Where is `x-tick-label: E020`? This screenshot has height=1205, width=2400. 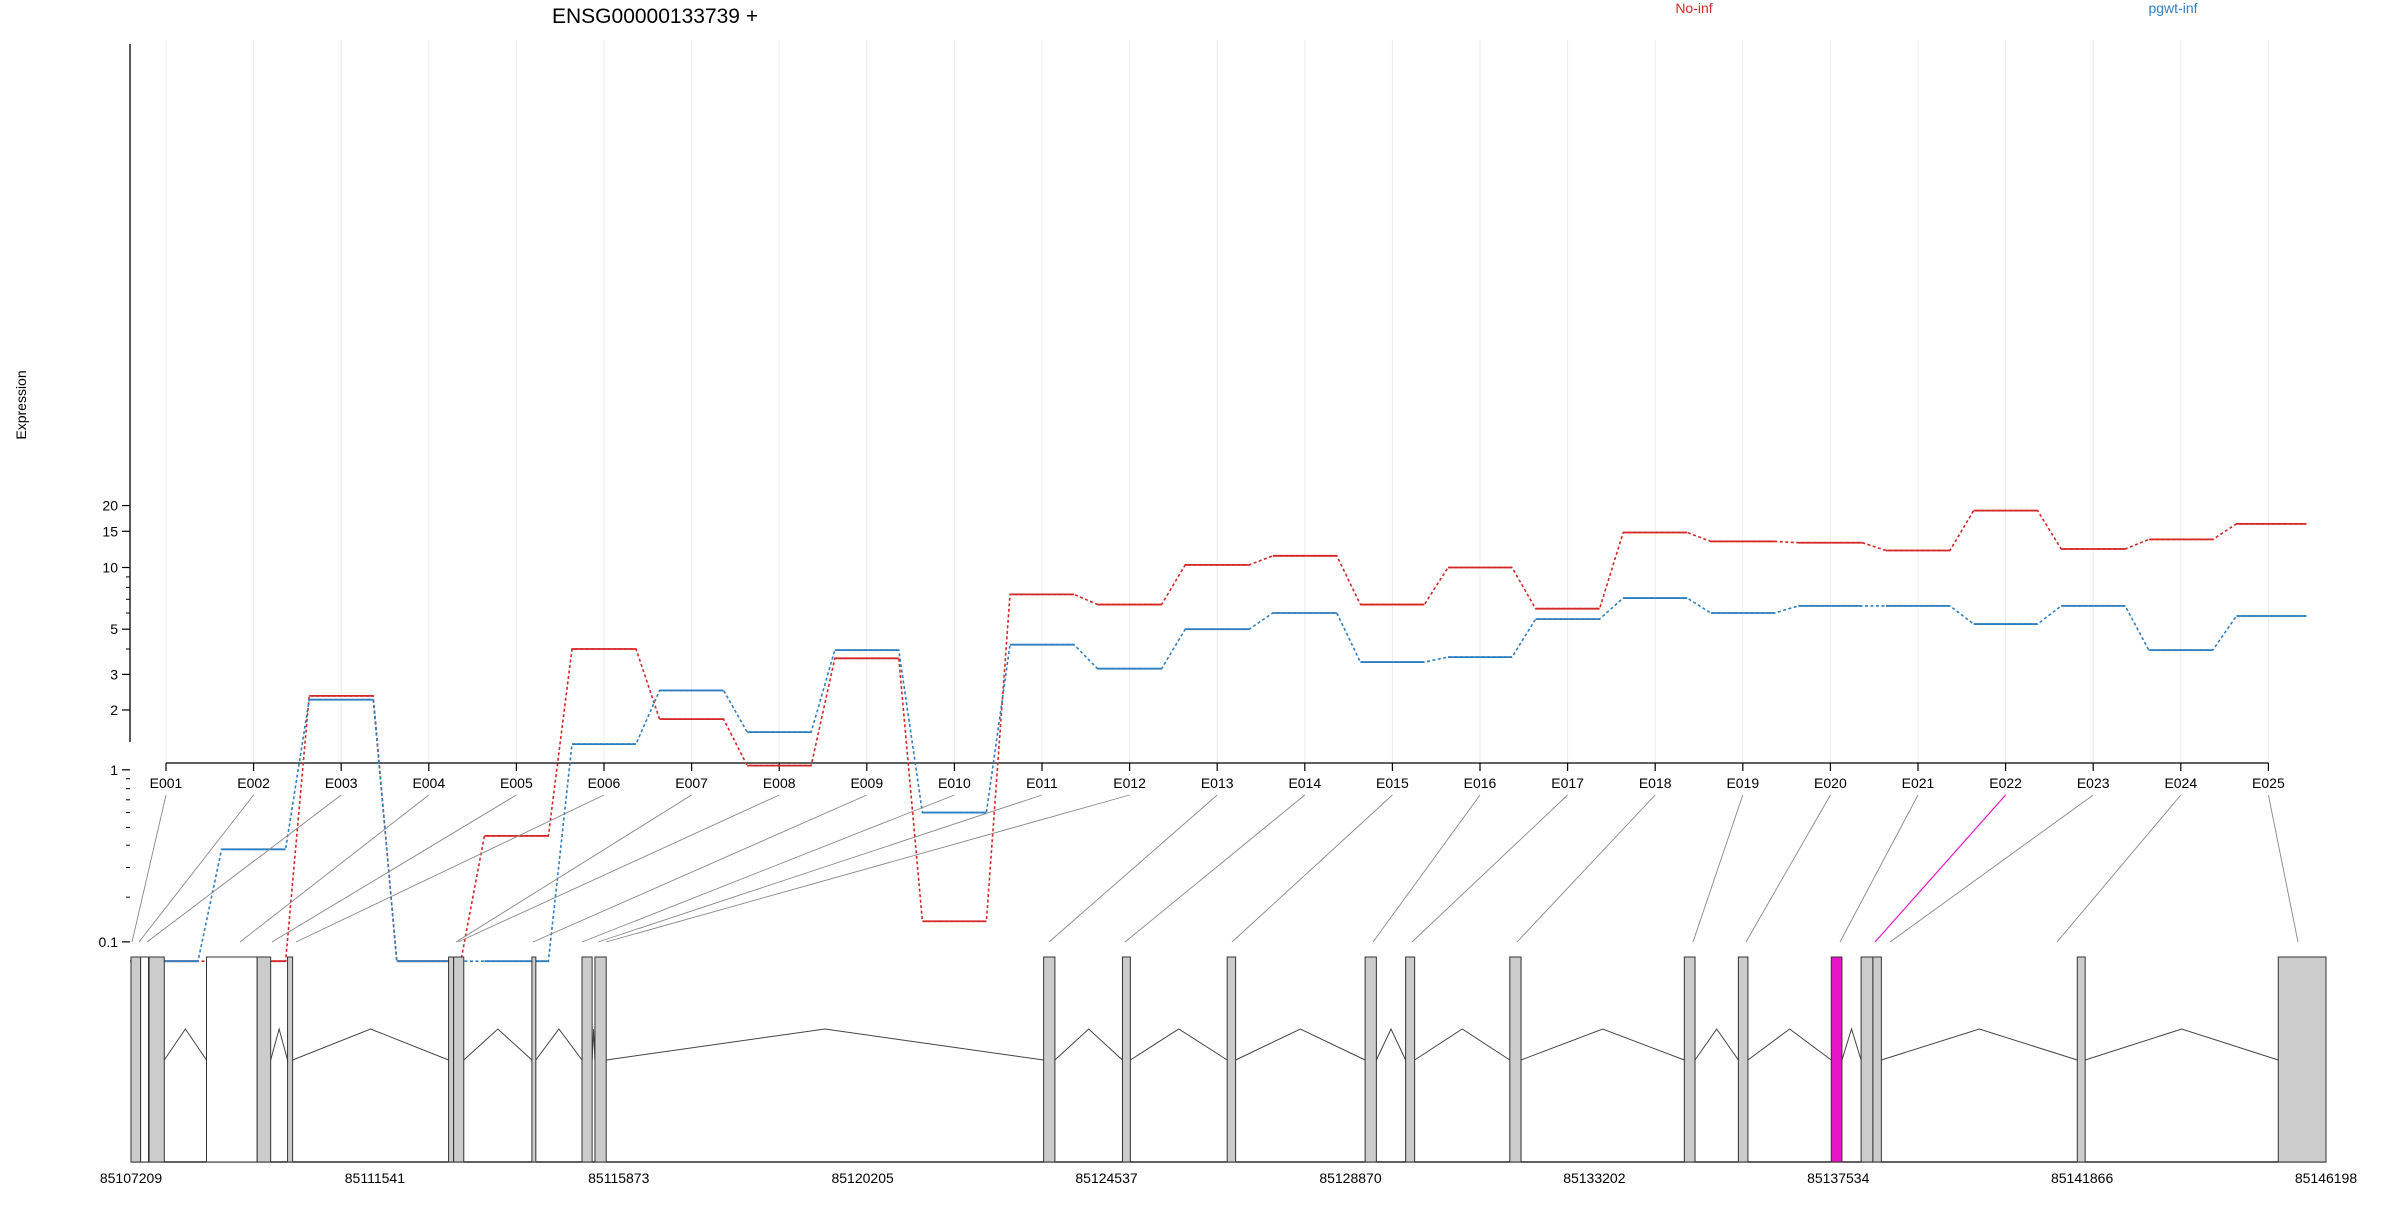
x-tick-label: E020 is located at coordinates (1830, 783).